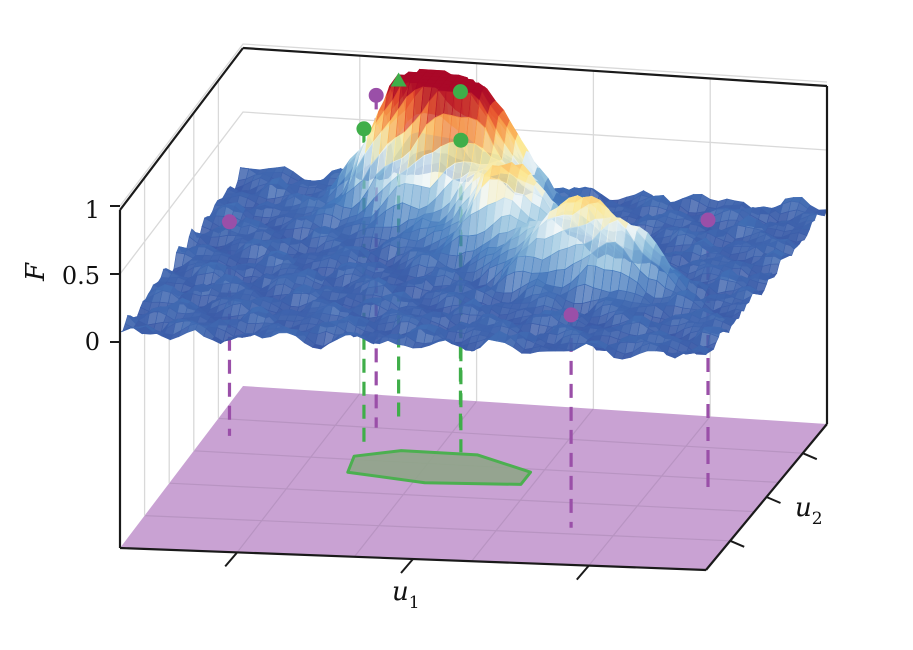  What do you see at coordinates (414, 603) in the screenshot?
I see `x-axis-label-sub: 1` at bounding box center [414, 603].